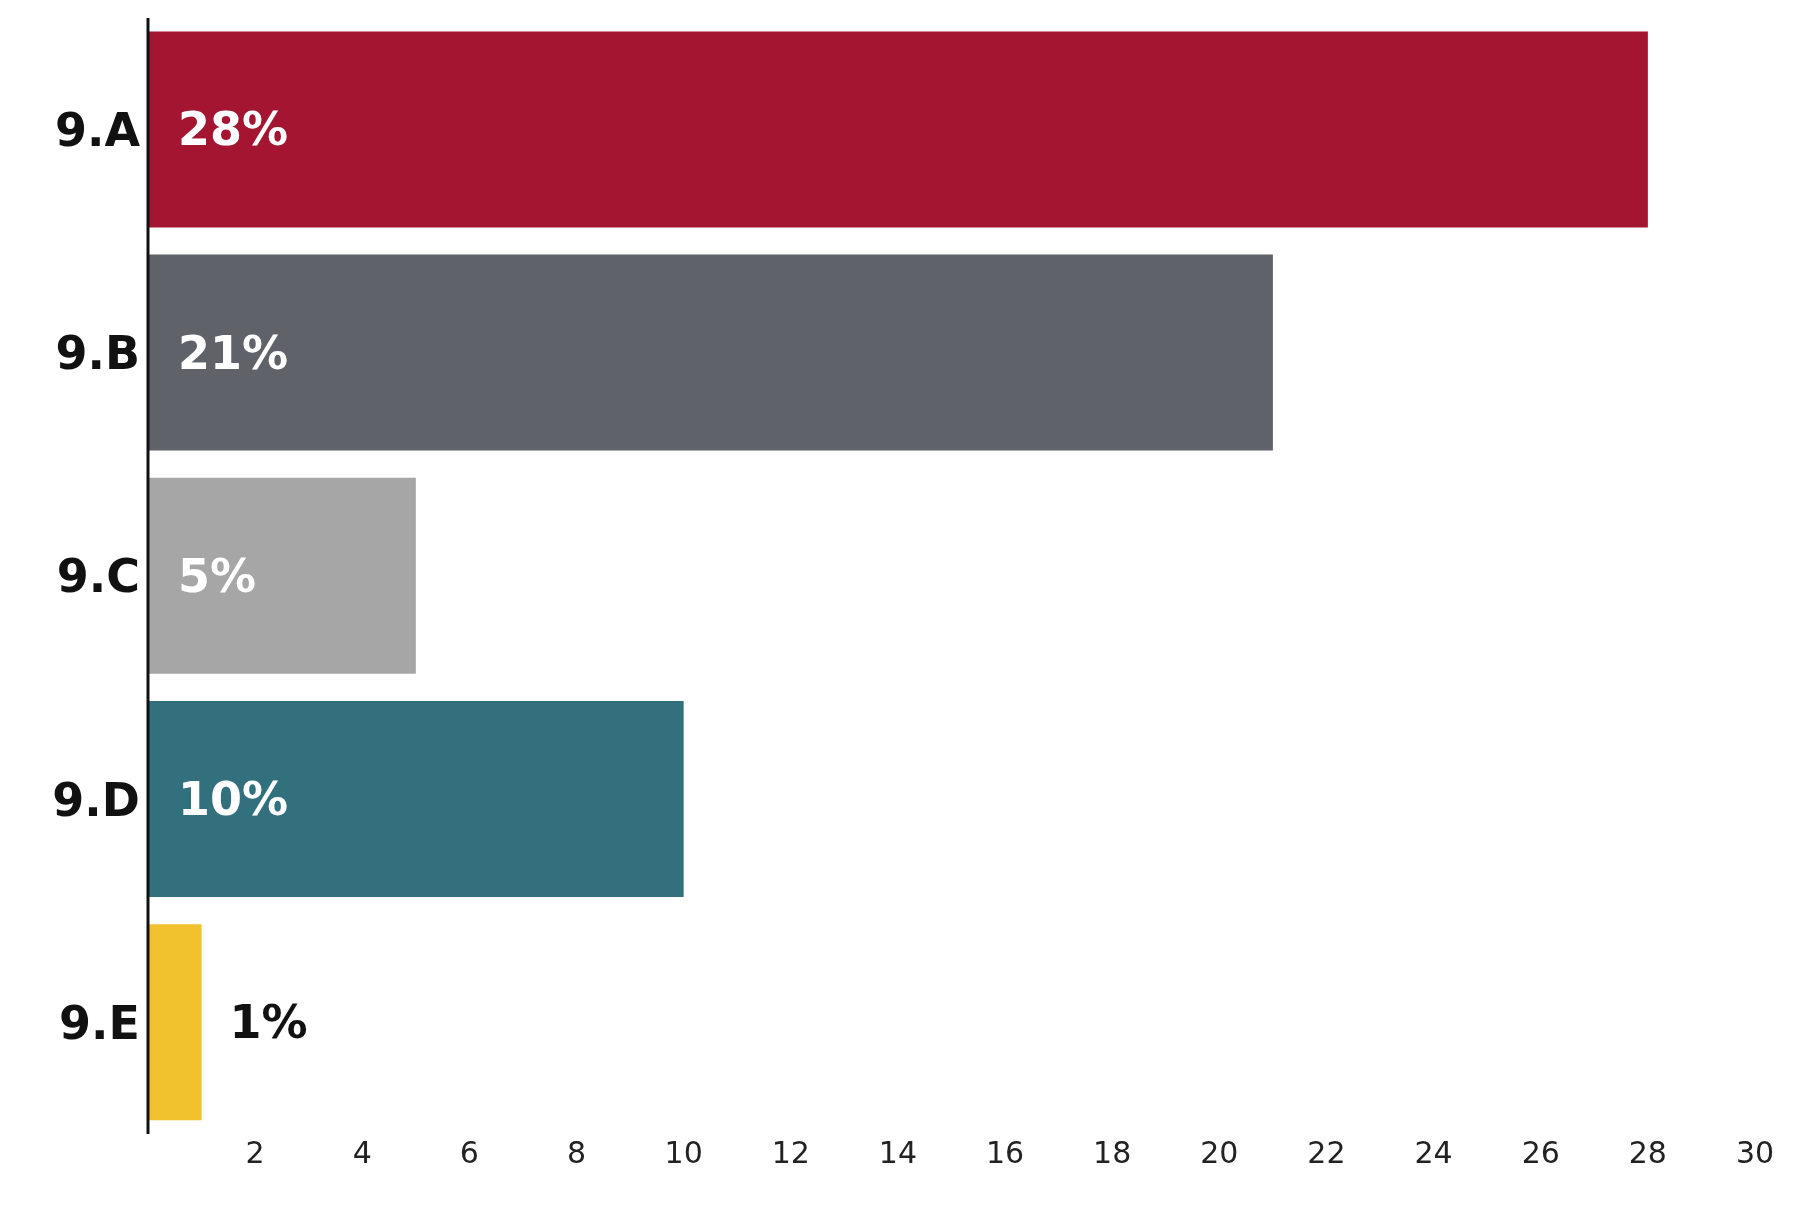  Describe the element at coordinates (1540, 1153) in the screenshot. I see `x-tick-label: 26` at that location.